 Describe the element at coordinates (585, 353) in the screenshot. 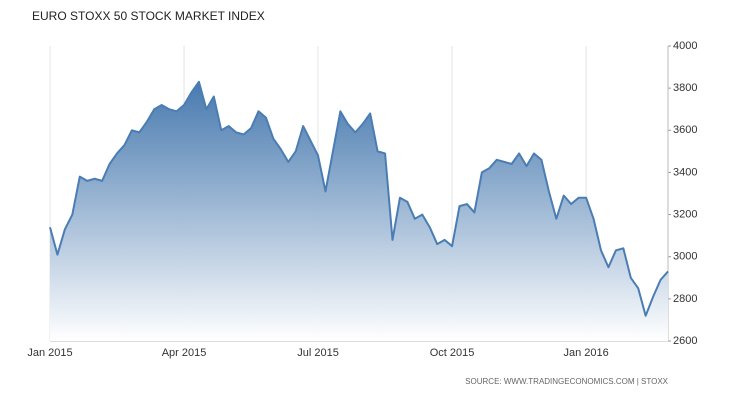

I see `x-tick-label: Jan 2016` at that location.